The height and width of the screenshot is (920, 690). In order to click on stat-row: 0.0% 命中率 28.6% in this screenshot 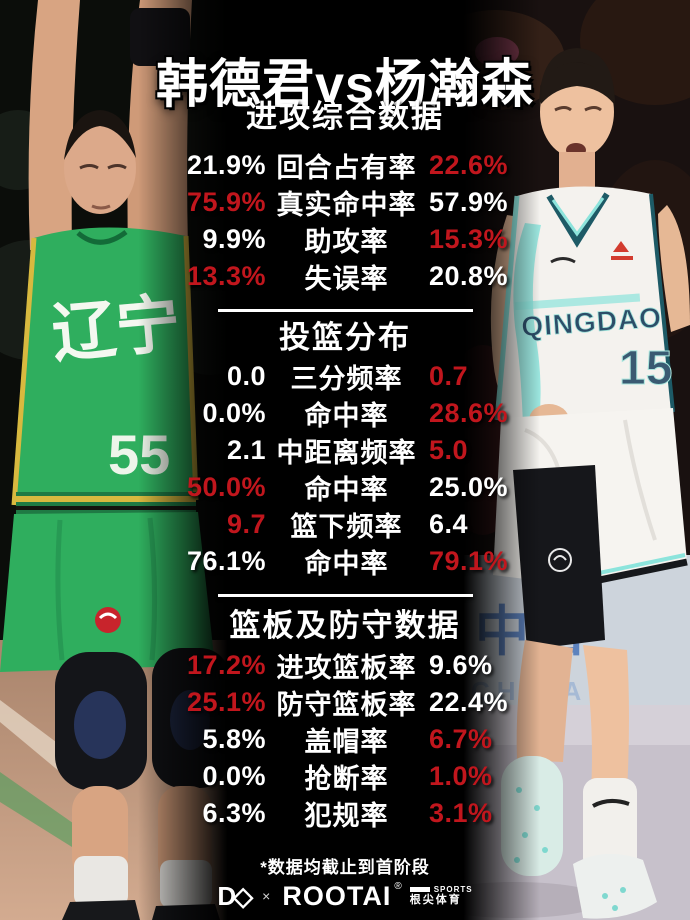, I will do `click(345, 412)`.